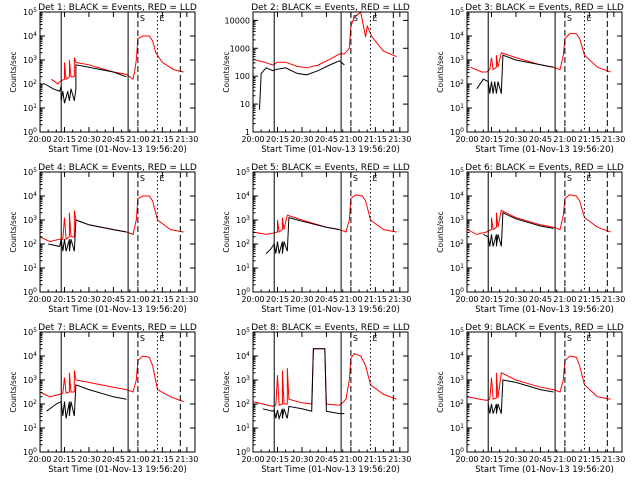 The width and height of the screenshot is (640, 480). Describe the element at coordinates (544, 168) in the screenshot. I see `panel-title: Det 6: BLACK = Events, RED = LLD` at that location.